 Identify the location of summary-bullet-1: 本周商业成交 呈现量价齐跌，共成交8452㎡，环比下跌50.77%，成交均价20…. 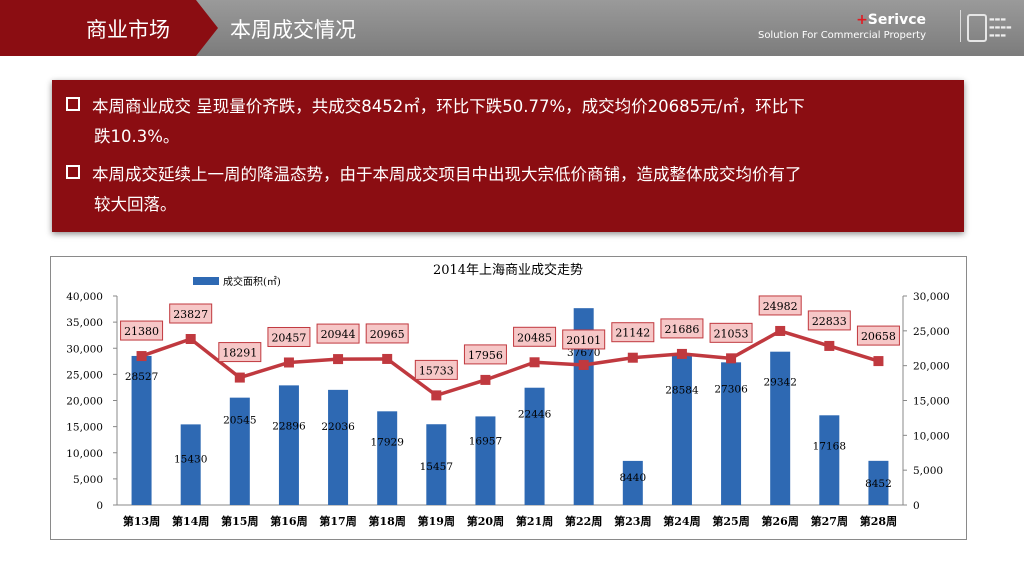
(506, 122).